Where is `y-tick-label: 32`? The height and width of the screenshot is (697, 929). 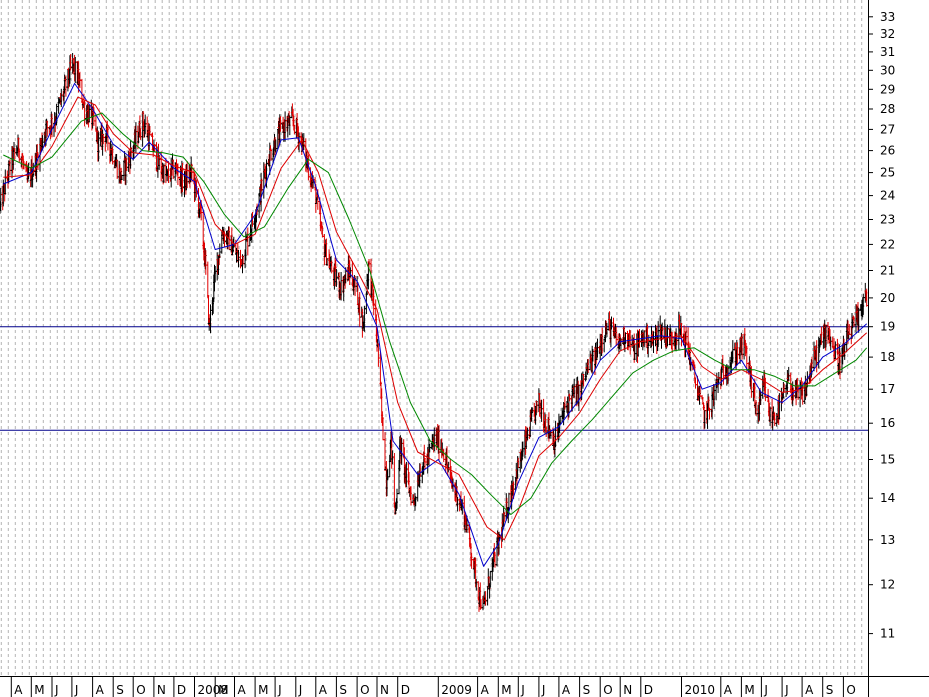 y-tick-label: 32 is located at coordinates (887, 34).